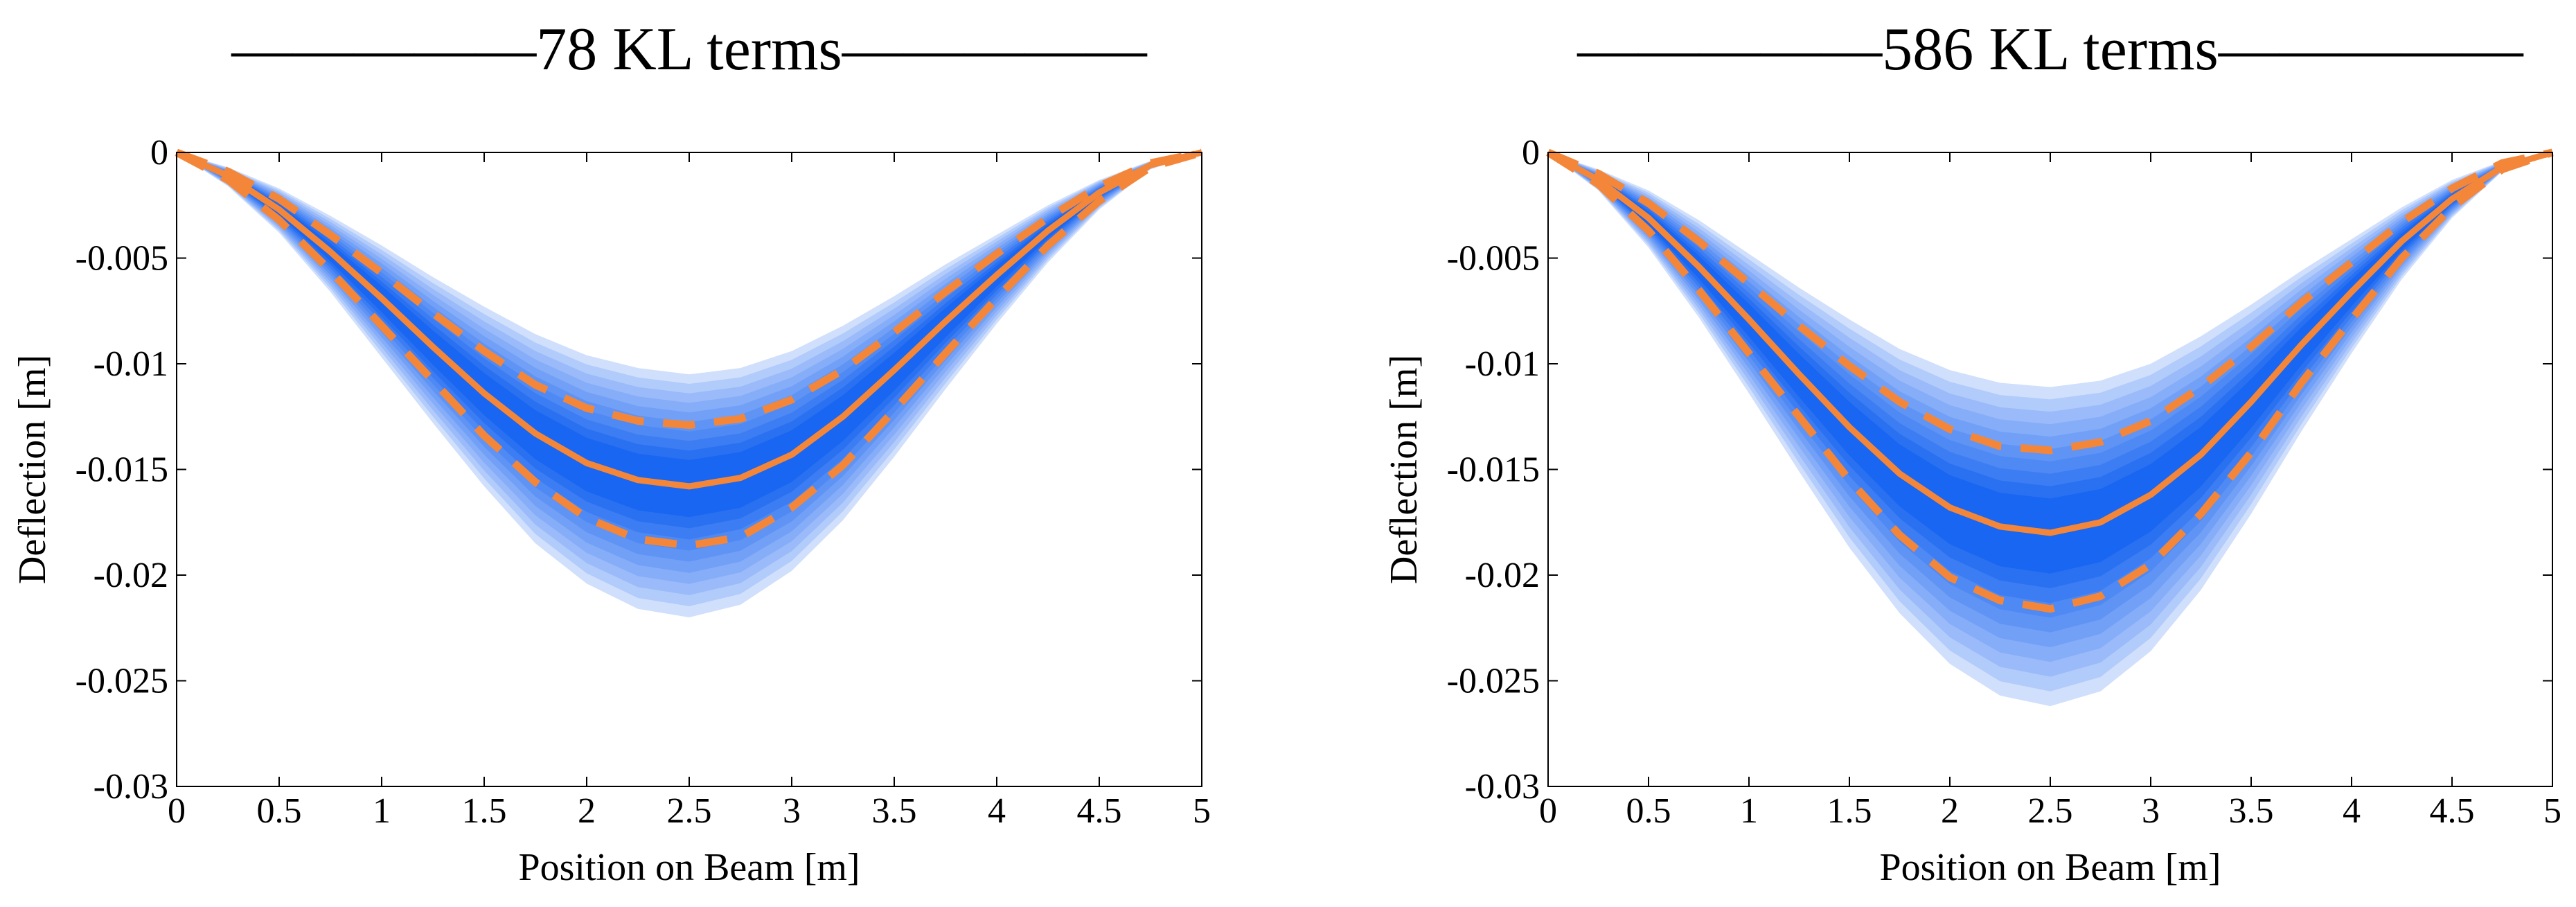 Image resolution: width=2576 pixels, height=907 pixels. Describe the element at coordinates (2050, 49) in the screenshot. I see `chart-title: —————586 KL terms—————` at that location.